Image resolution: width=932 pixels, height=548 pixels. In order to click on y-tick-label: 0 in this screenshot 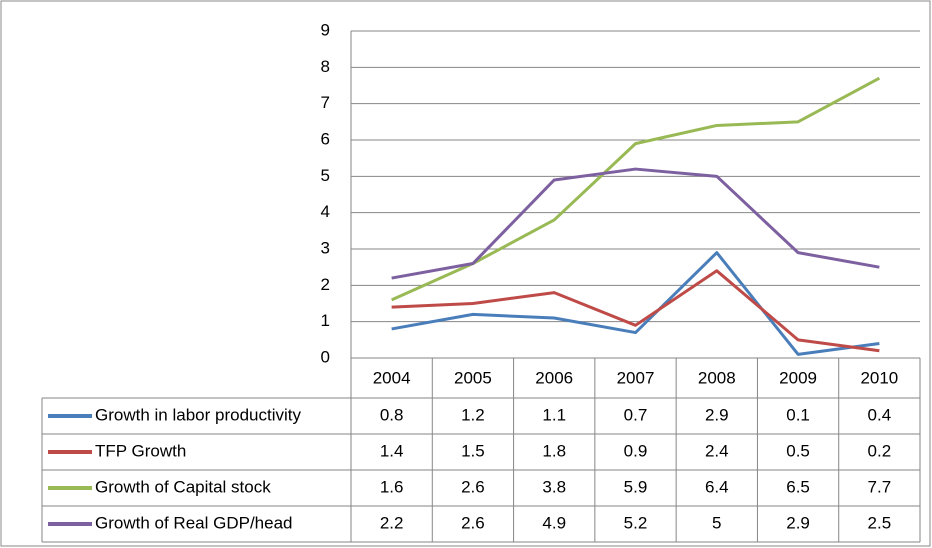, I will do `click(325, 356)`.